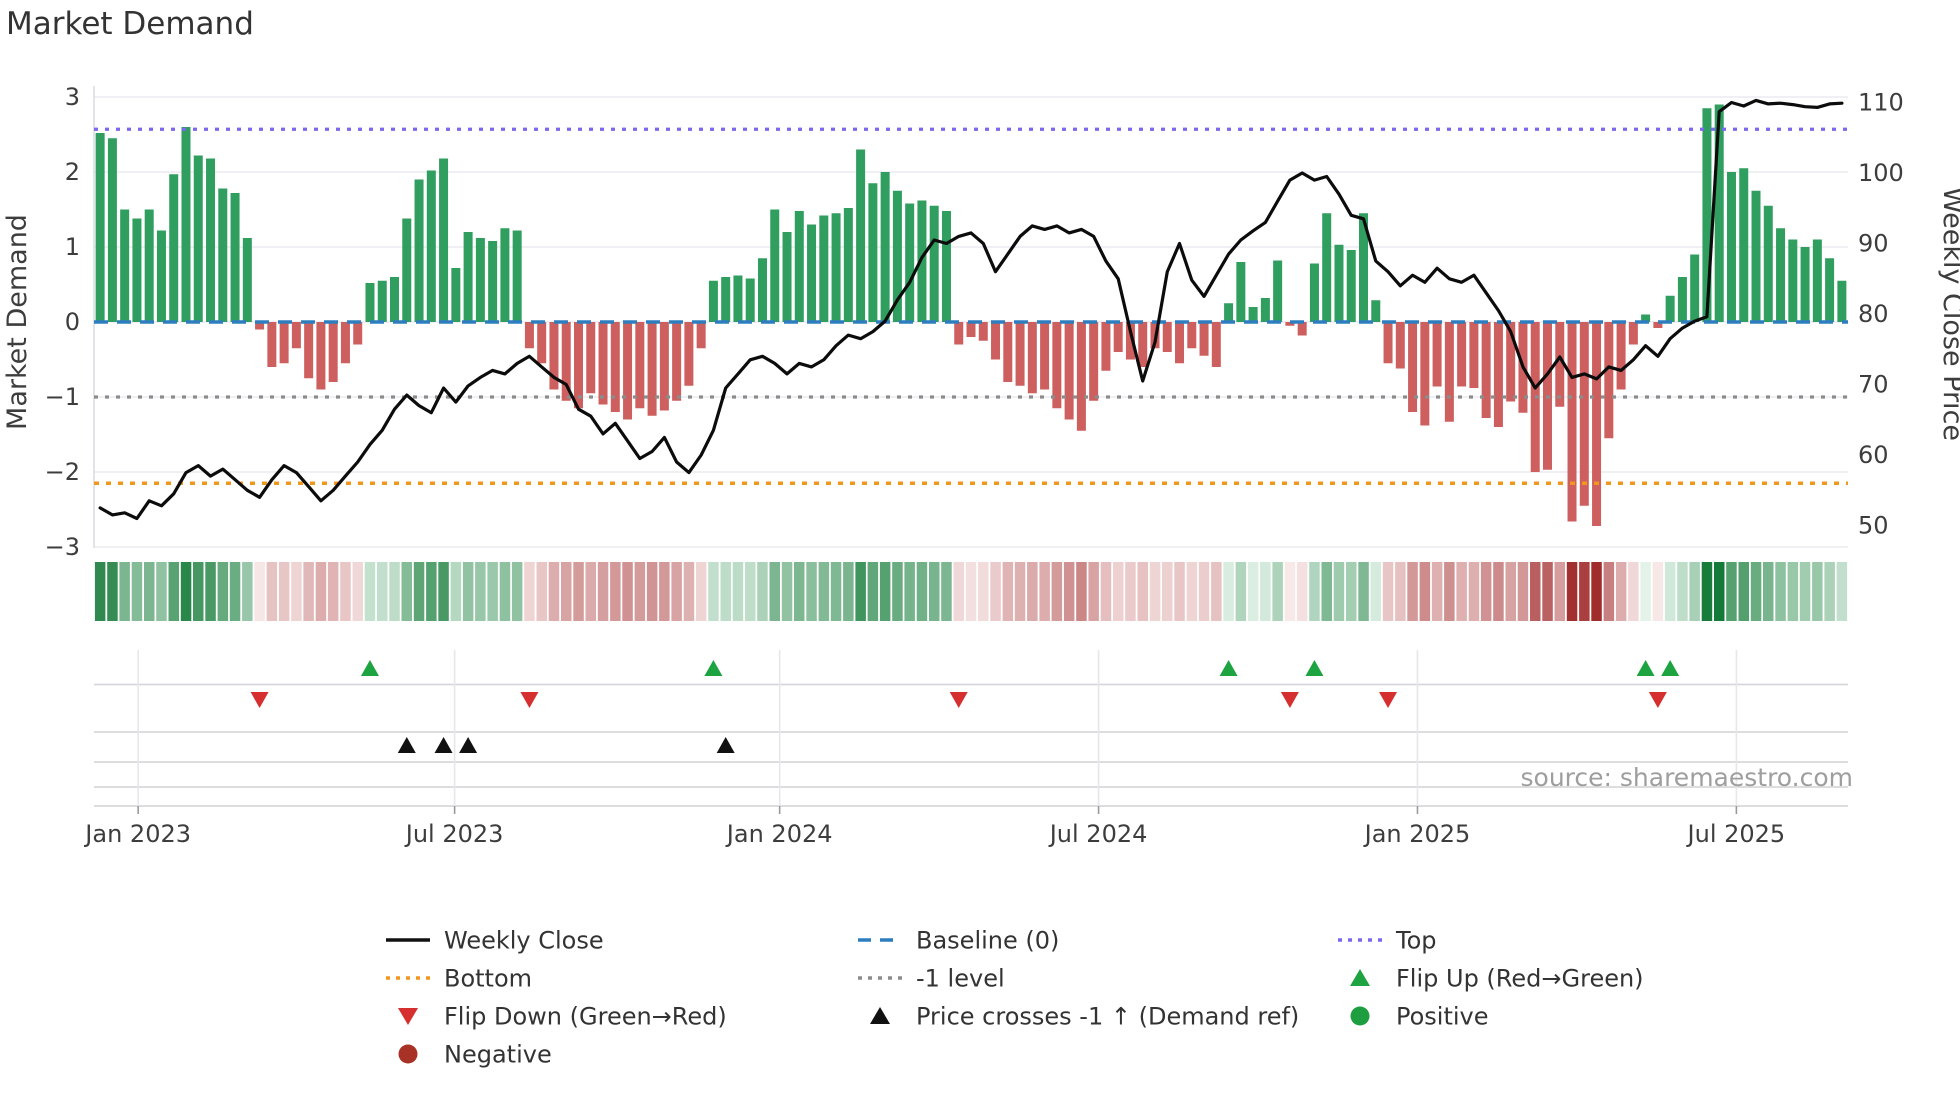 The height and width of the screenshot is (1102, 1960). Describe the element at coordinates (965, 706) in the screenshot. I see `flip-markers` at that location.